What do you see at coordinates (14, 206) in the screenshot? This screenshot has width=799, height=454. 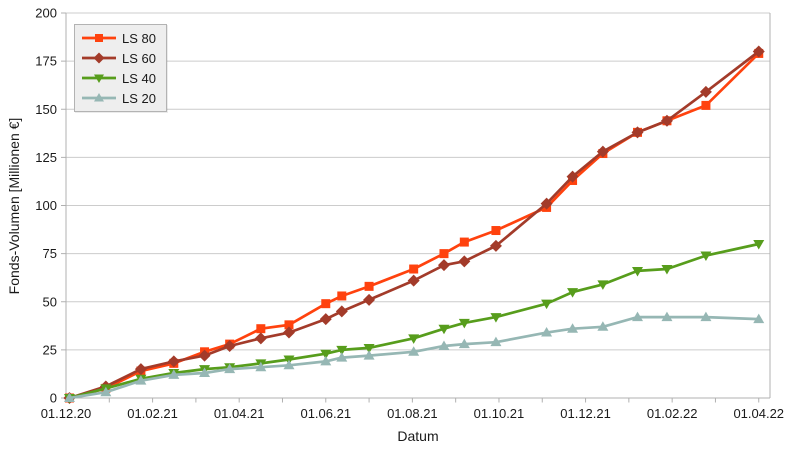 I see `y-axis-title: Fonds-Volumen [Millionen €]` at bounding box center [14, 206].